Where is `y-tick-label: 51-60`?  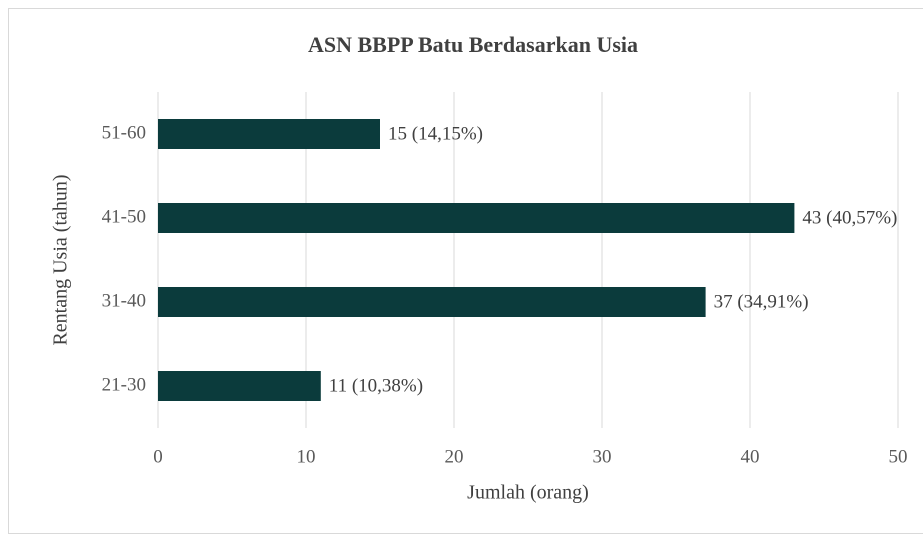 y-tick-label: 51-60 is located at coordinates (124, 132).